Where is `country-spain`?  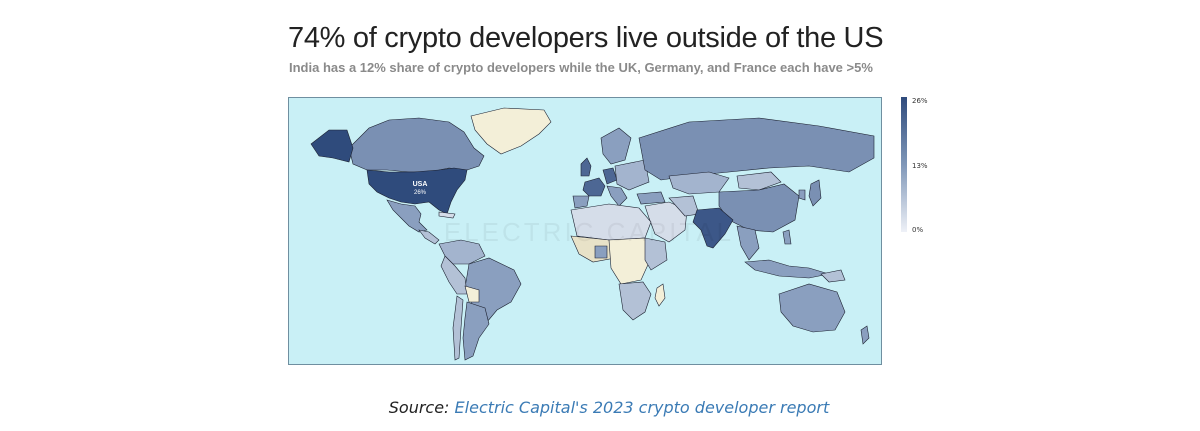
country-spain is located at coordinates (581, 202).